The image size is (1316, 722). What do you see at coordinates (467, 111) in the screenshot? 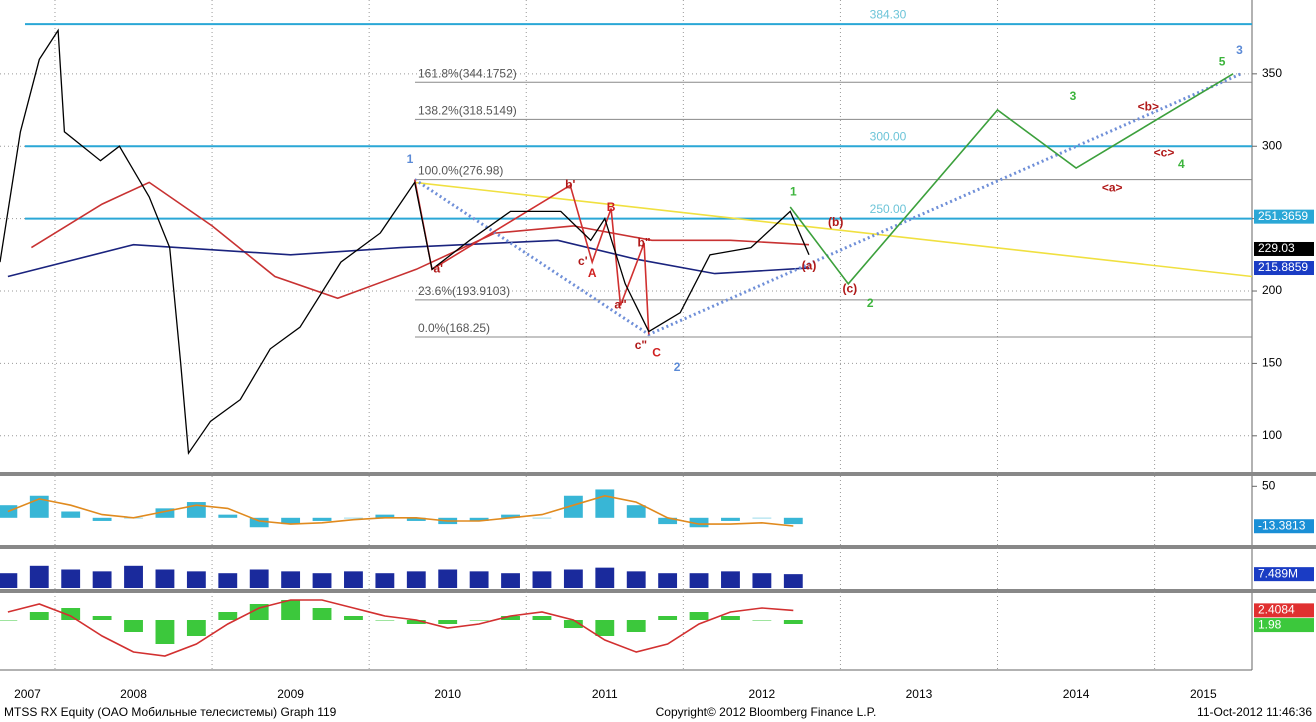
I see `fib-label: 138.2%(318.5149)` at bounding box center [467, 111].